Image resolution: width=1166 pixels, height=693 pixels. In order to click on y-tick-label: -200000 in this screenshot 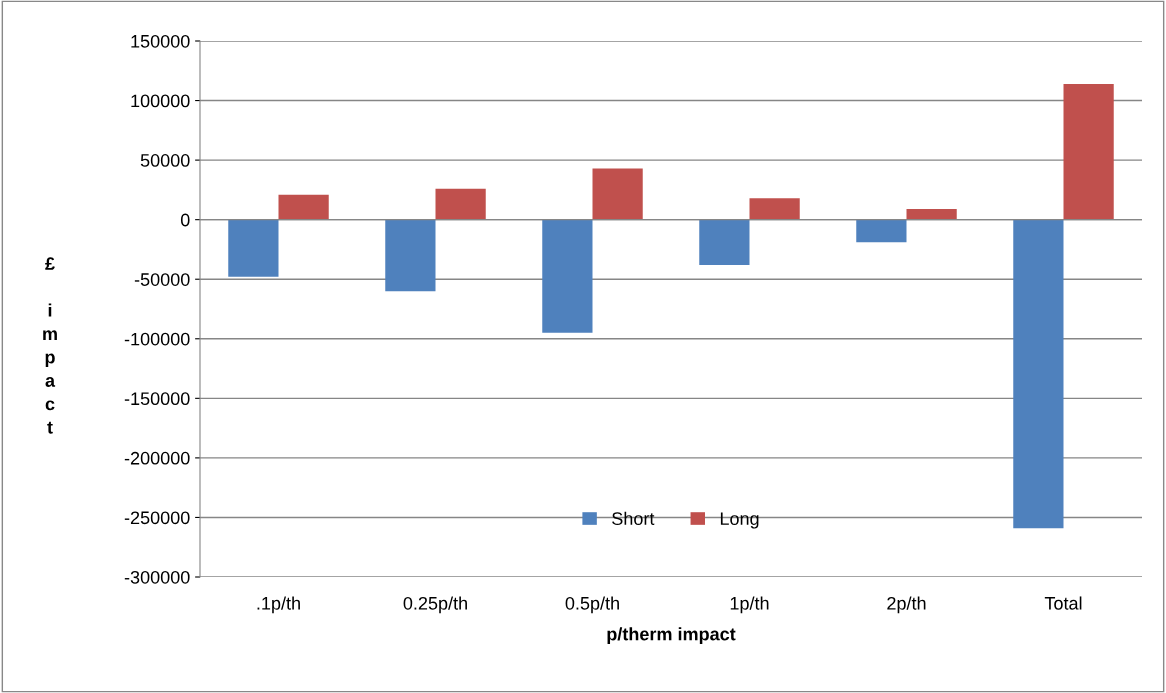, I will do `click(157, 458)`.